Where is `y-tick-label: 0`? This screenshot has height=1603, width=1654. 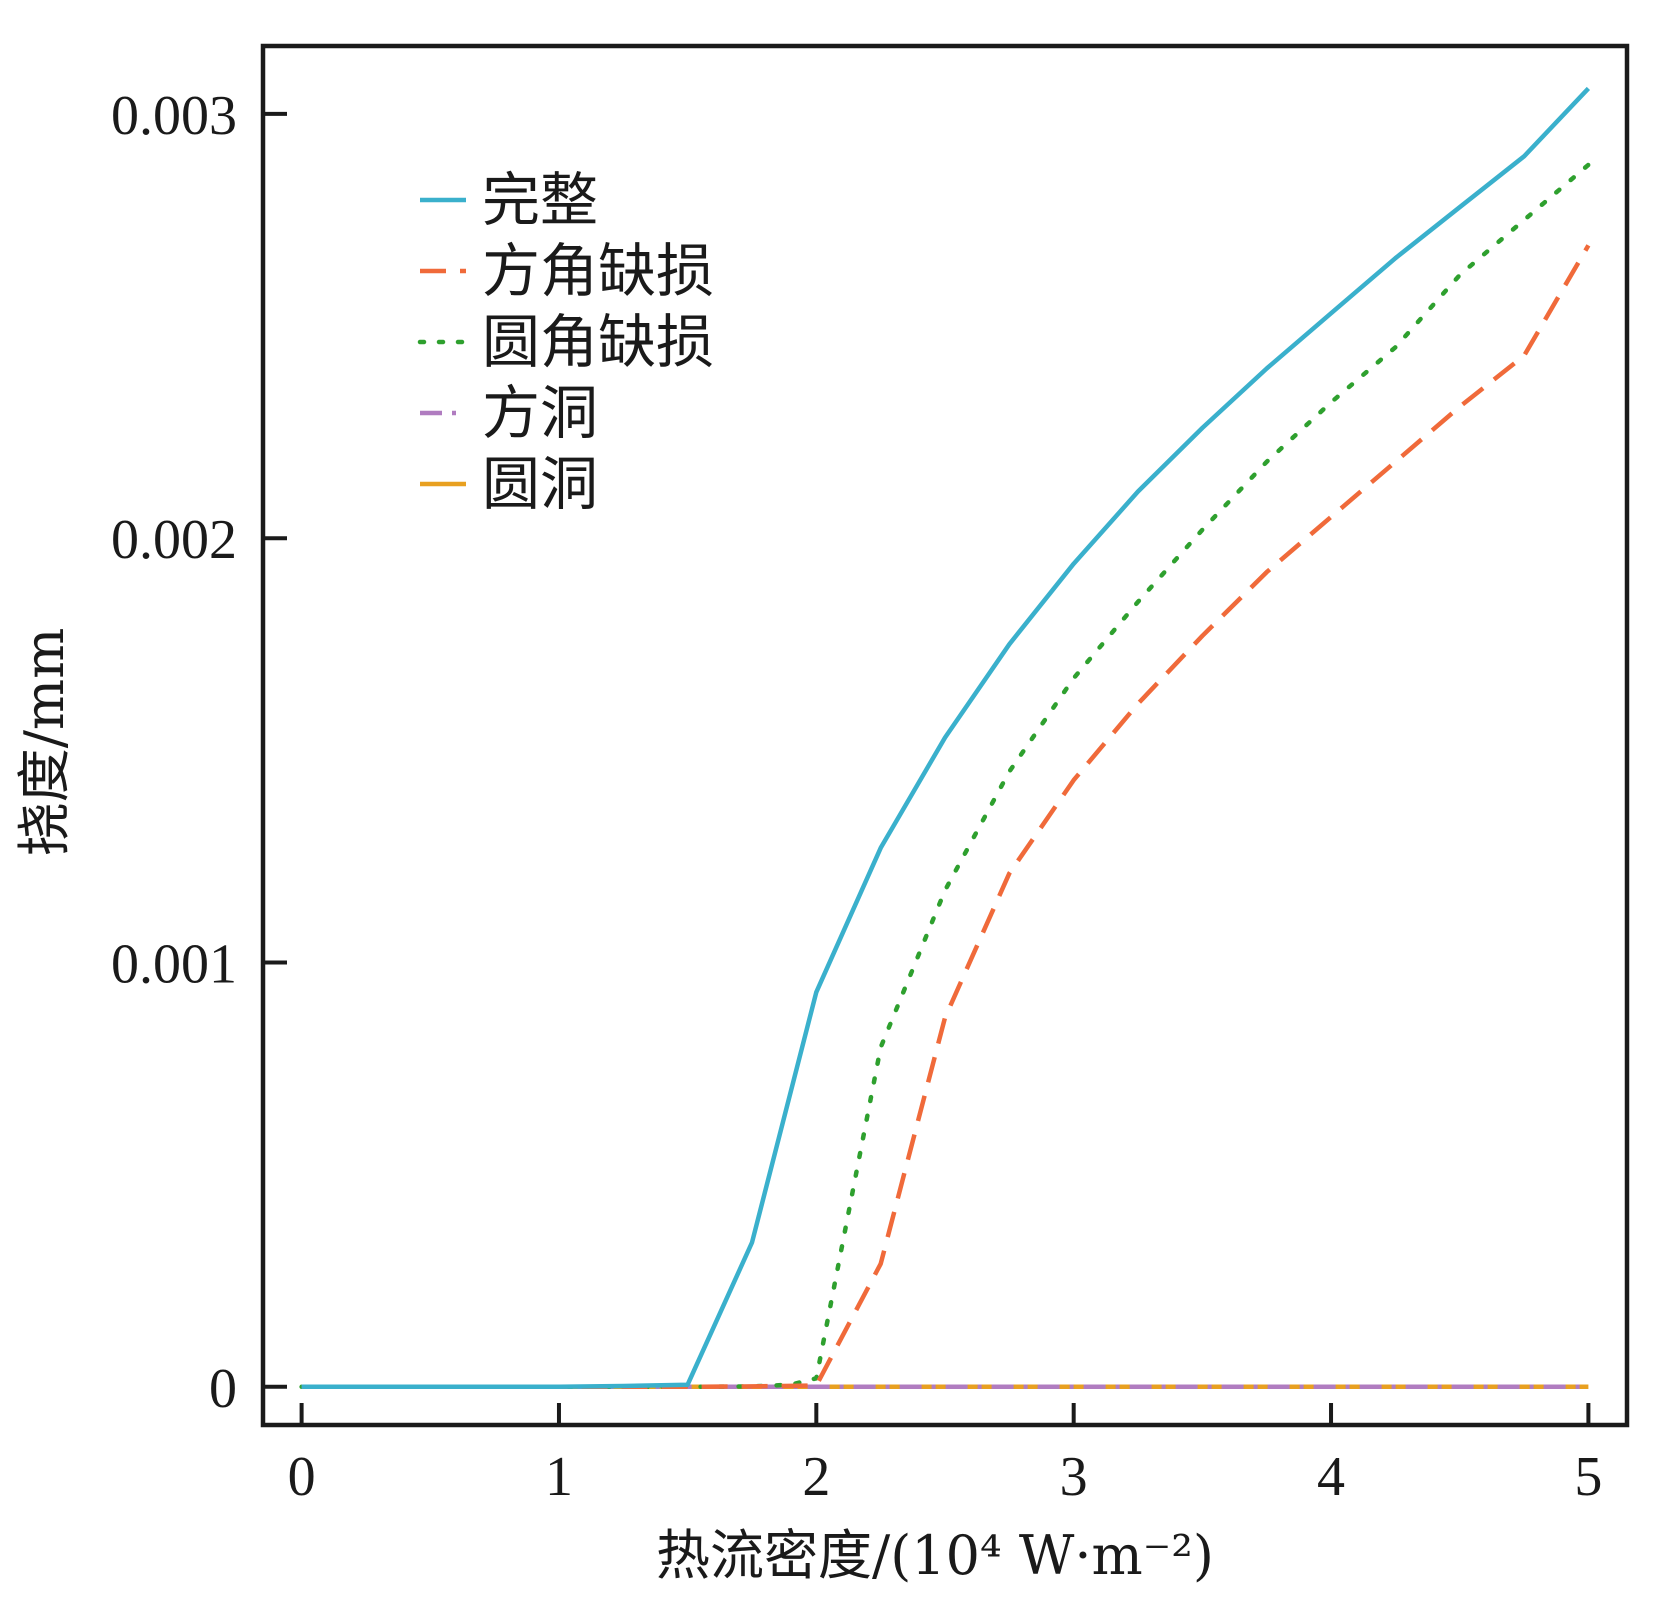 y-tick-label: 0 is located at coordinates (223, 1389).